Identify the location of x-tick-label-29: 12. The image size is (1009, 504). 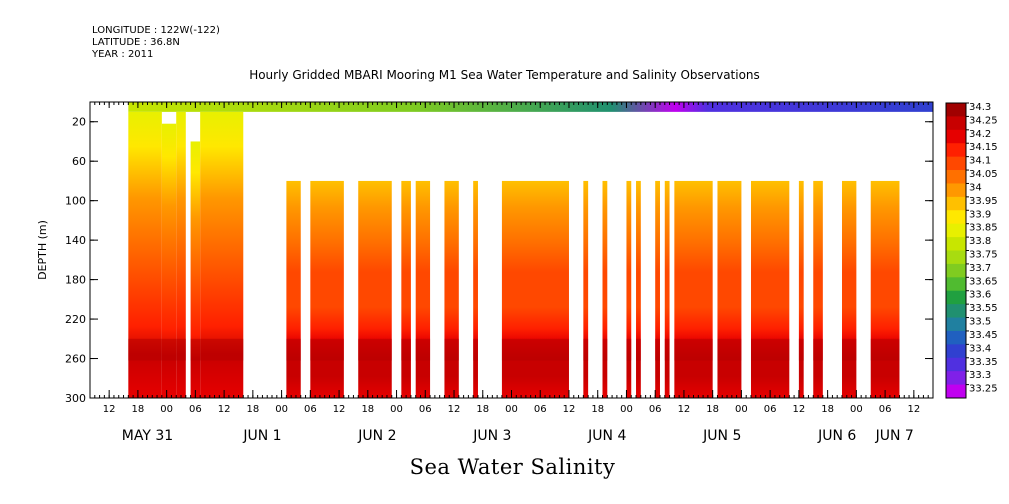
(913, 409).